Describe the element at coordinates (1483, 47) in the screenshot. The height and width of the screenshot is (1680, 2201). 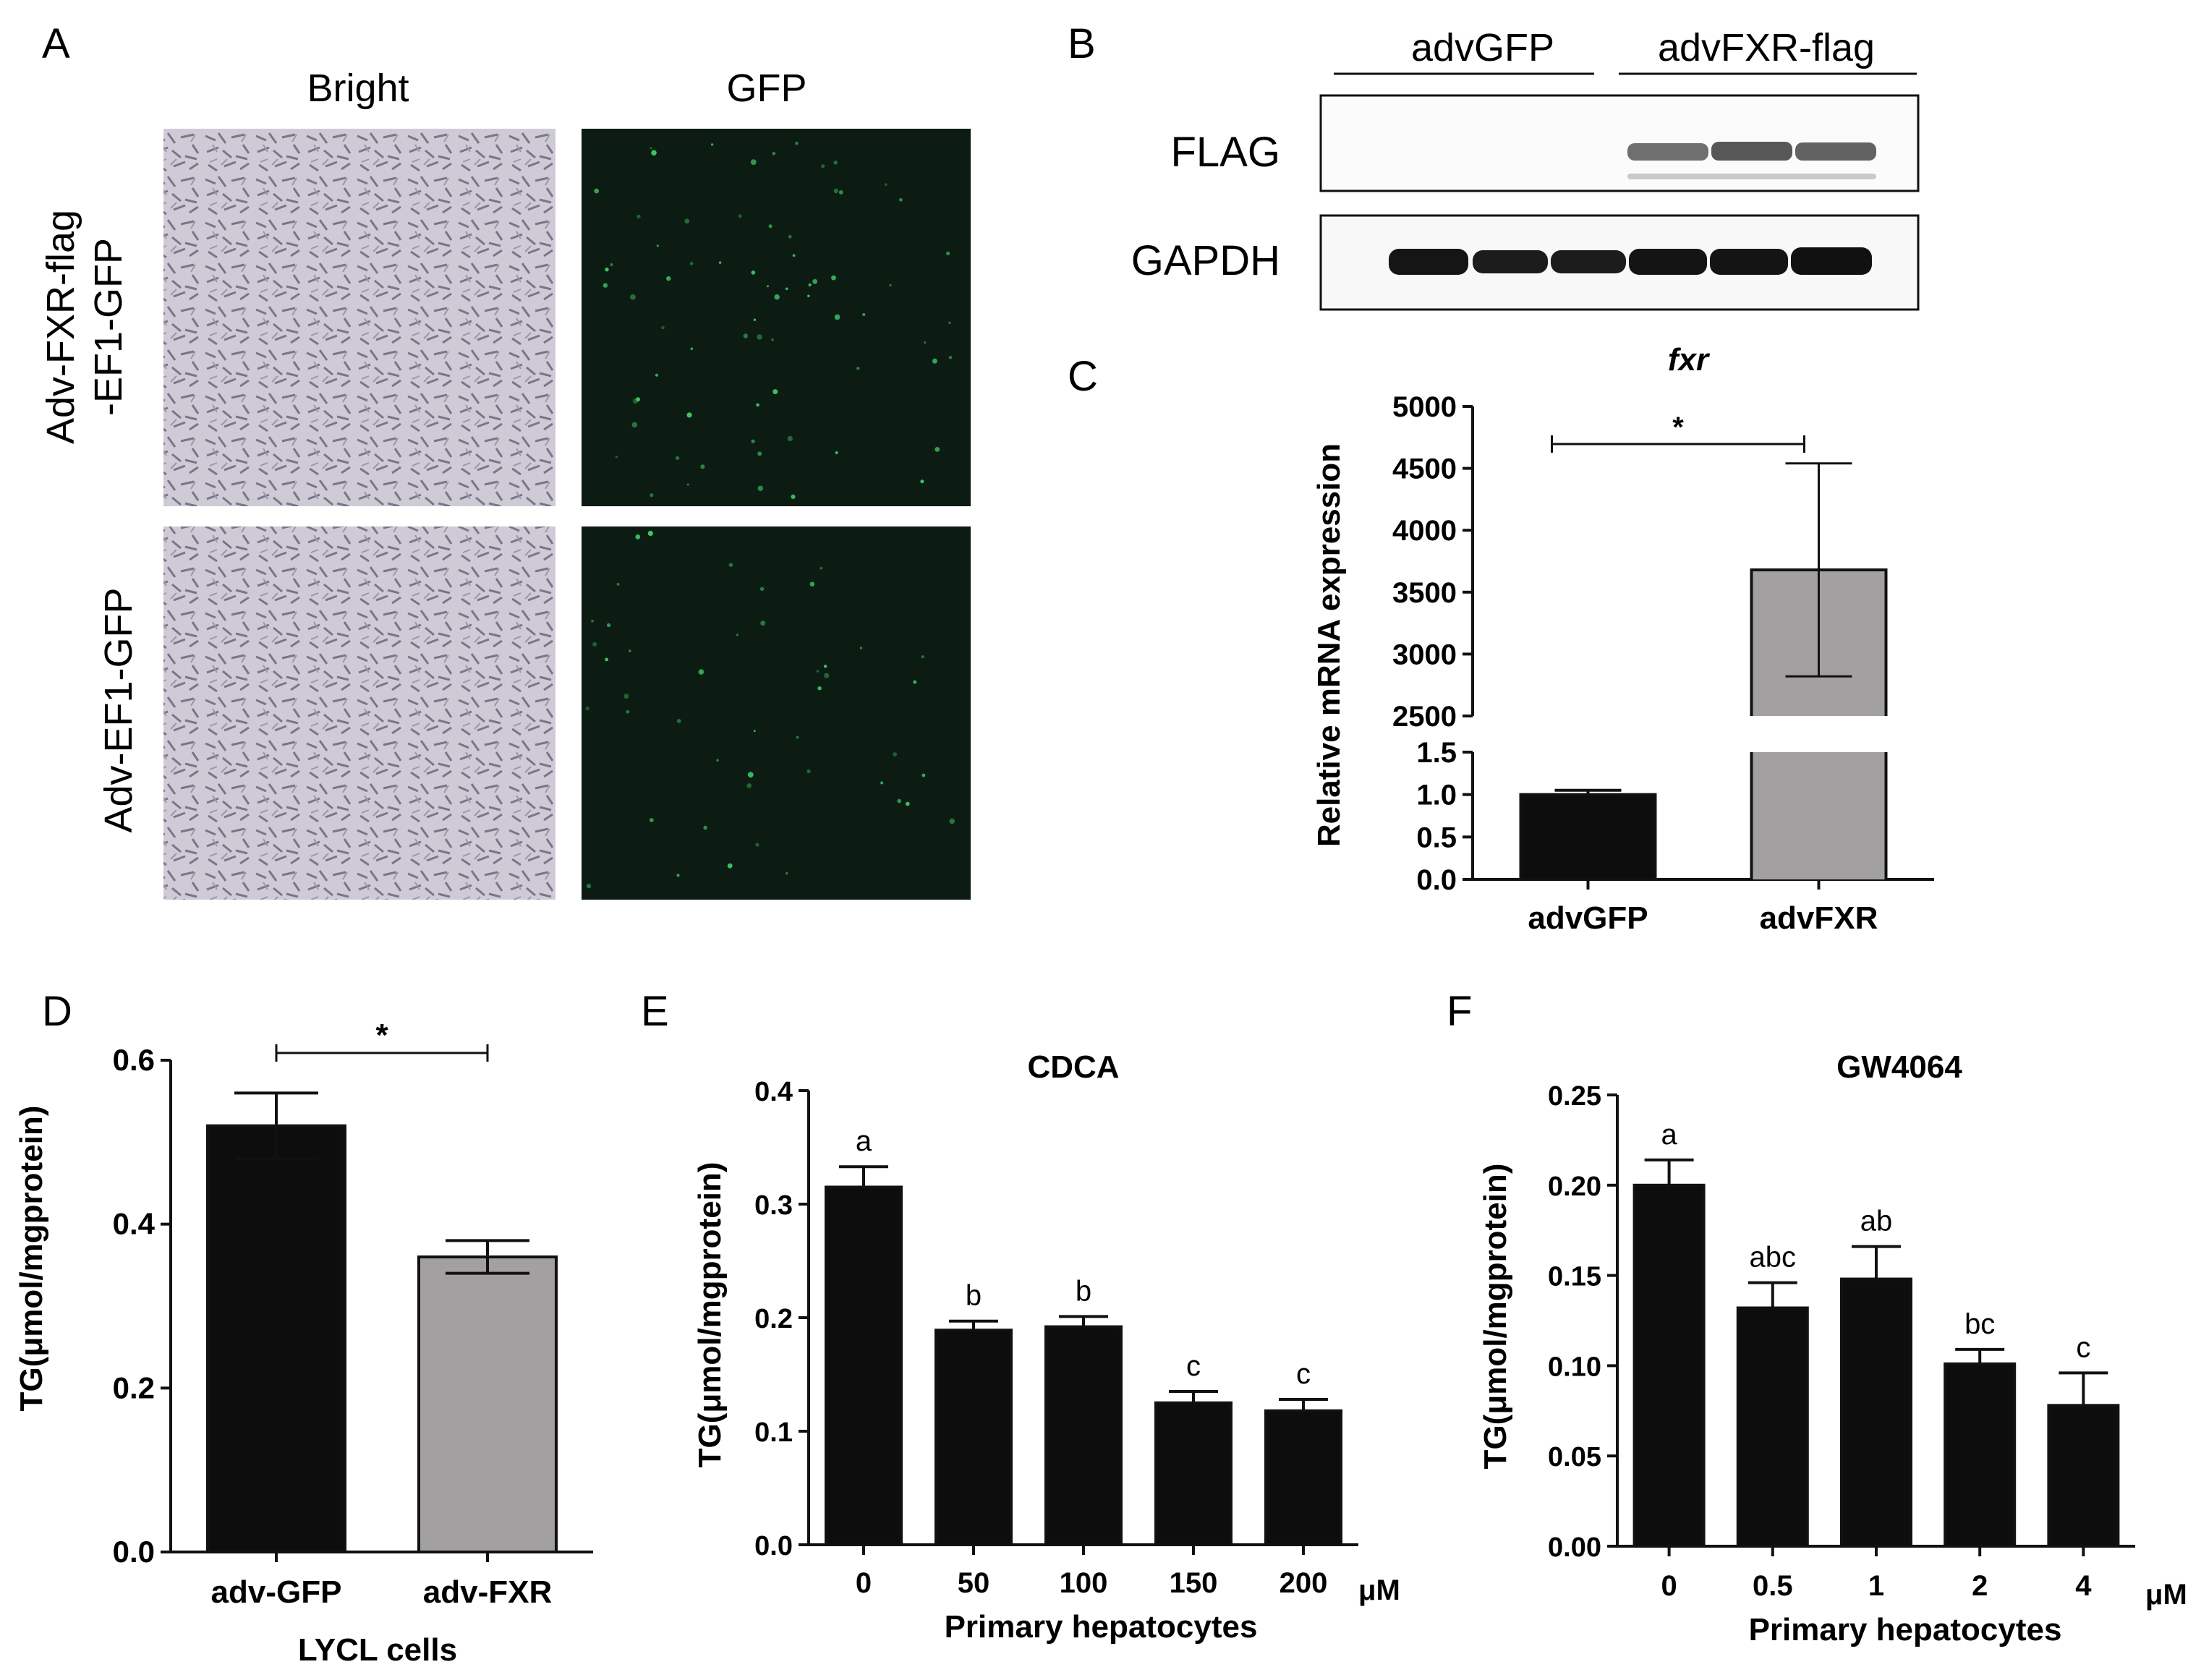
I see `blot-group-advgfp: advGFP` at that location.